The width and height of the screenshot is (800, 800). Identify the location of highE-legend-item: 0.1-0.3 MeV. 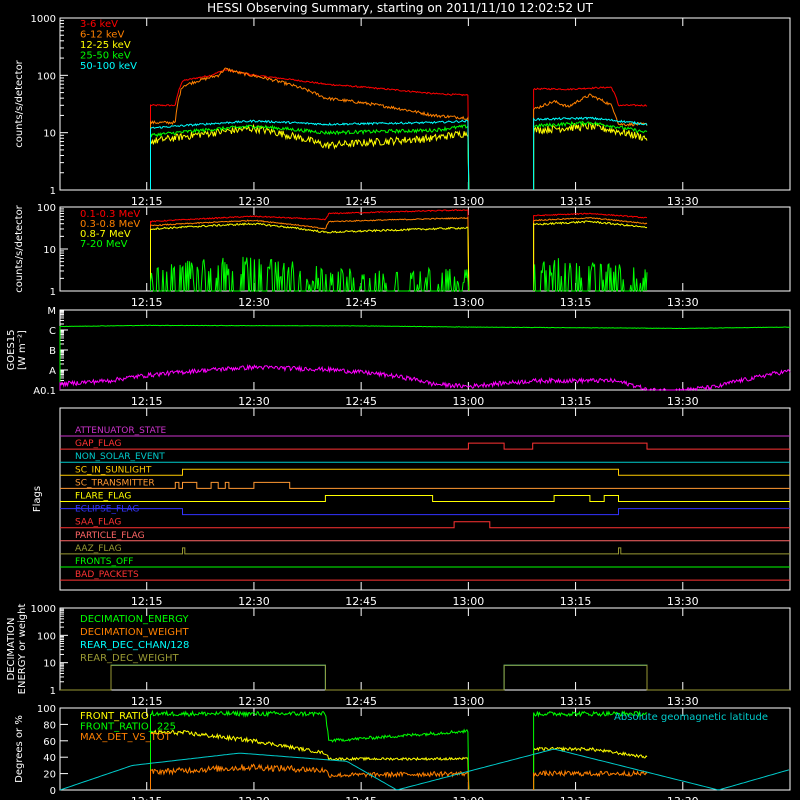
(110, 214).